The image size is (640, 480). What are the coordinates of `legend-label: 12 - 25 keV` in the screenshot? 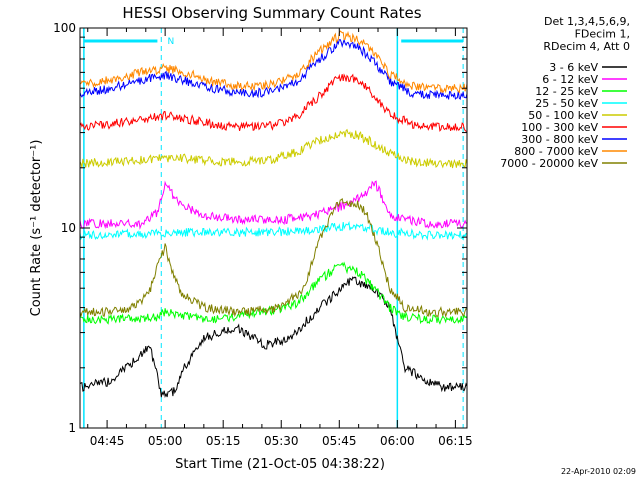 It's located at (566, 91).